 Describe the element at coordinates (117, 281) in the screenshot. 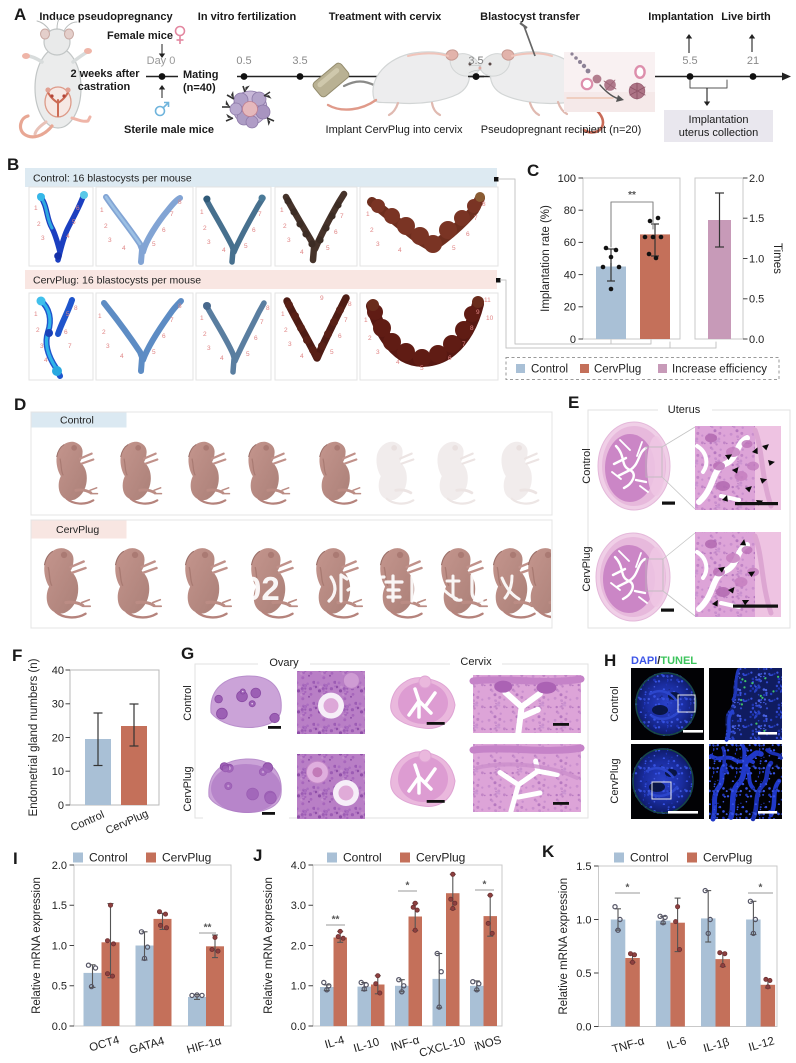

I see `svg-text:CervPlug: 16 blastocysts per m: CervPlug: 16 blastocysts per mouse` at that location.